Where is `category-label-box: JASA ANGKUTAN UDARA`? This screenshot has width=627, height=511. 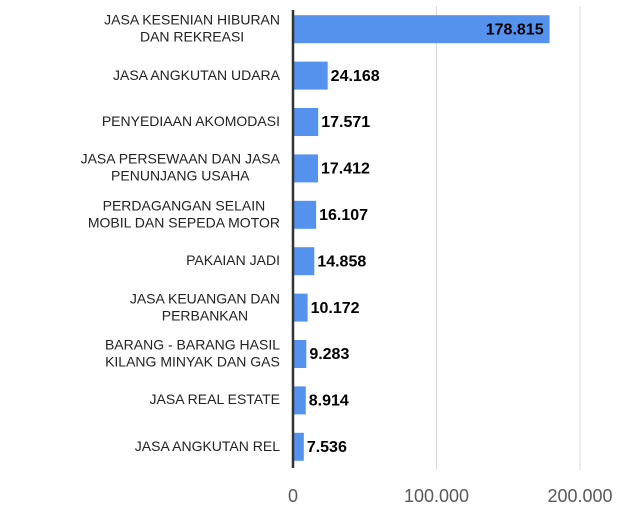
category-label-box: JASA ANGKUTAN UDARA is located at coordinates (140, 76).